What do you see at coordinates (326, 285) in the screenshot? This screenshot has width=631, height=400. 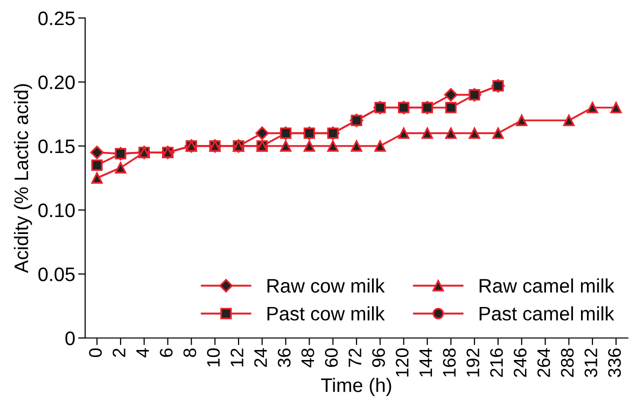 I see `legend-label: Raw cow milk` at bounding box center [326, 285].